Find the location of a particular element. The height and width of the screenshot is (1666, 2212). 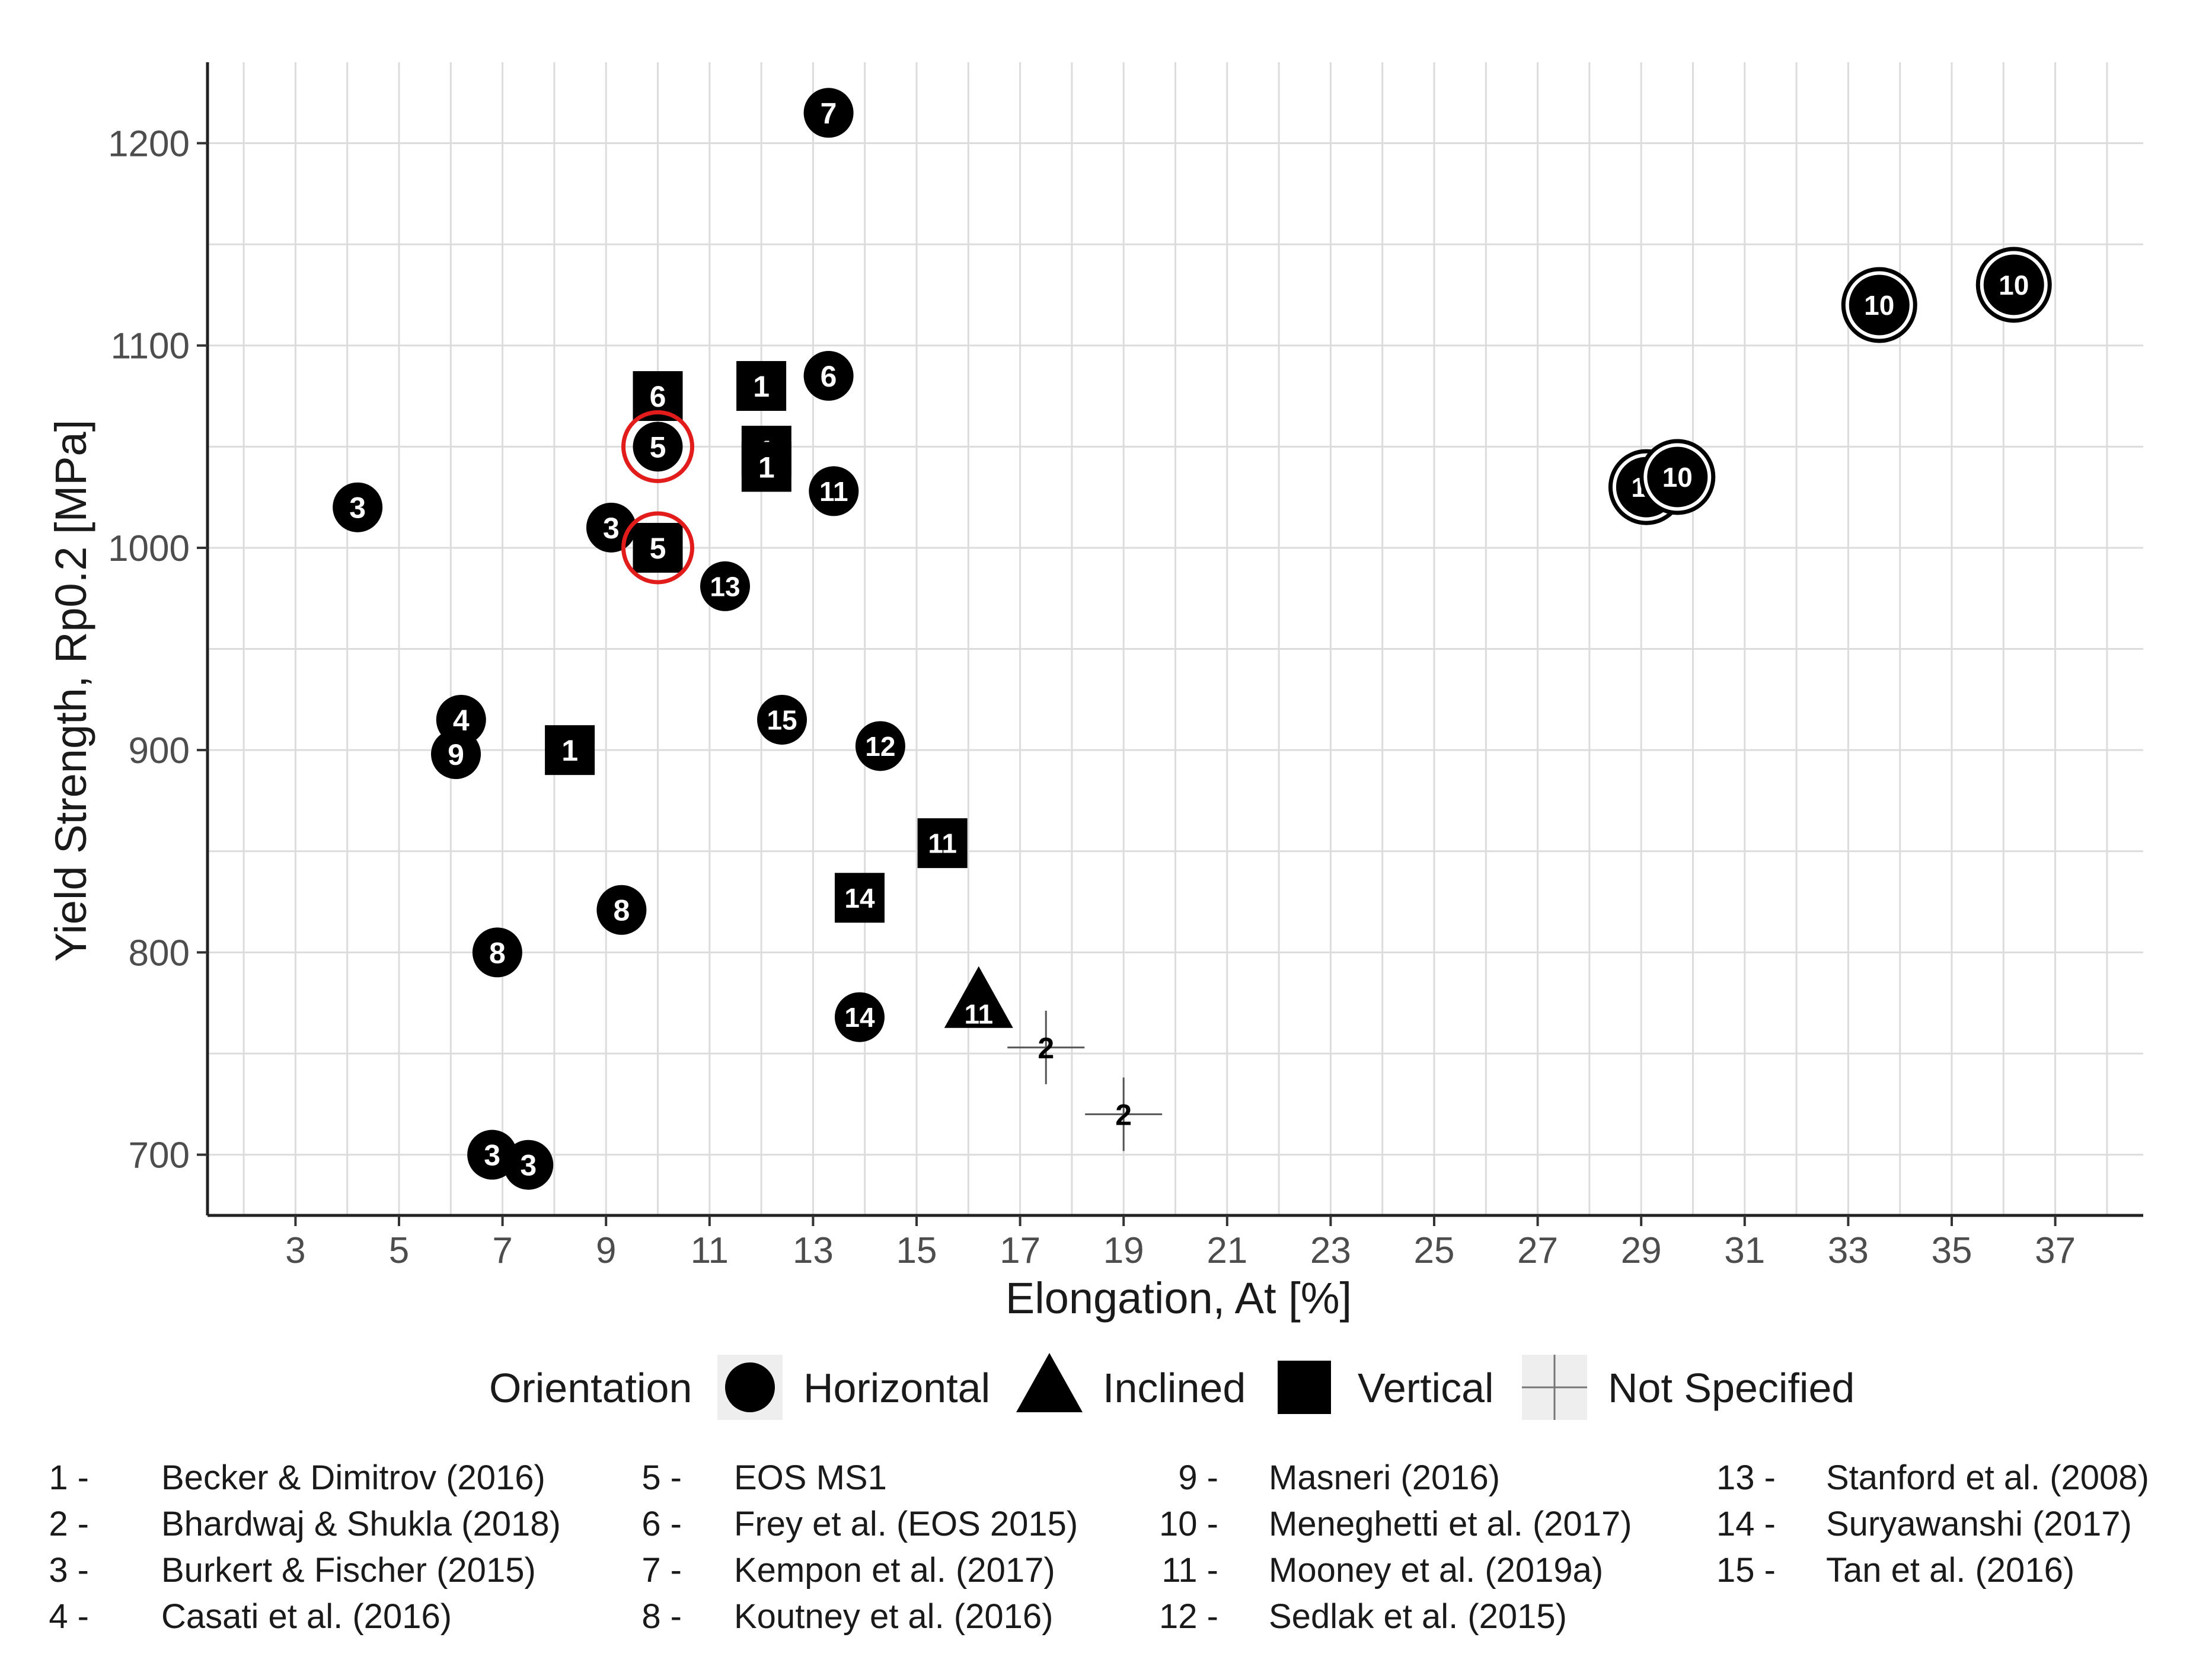

reference-number: 5 - is located at coordinates (661, 1477).